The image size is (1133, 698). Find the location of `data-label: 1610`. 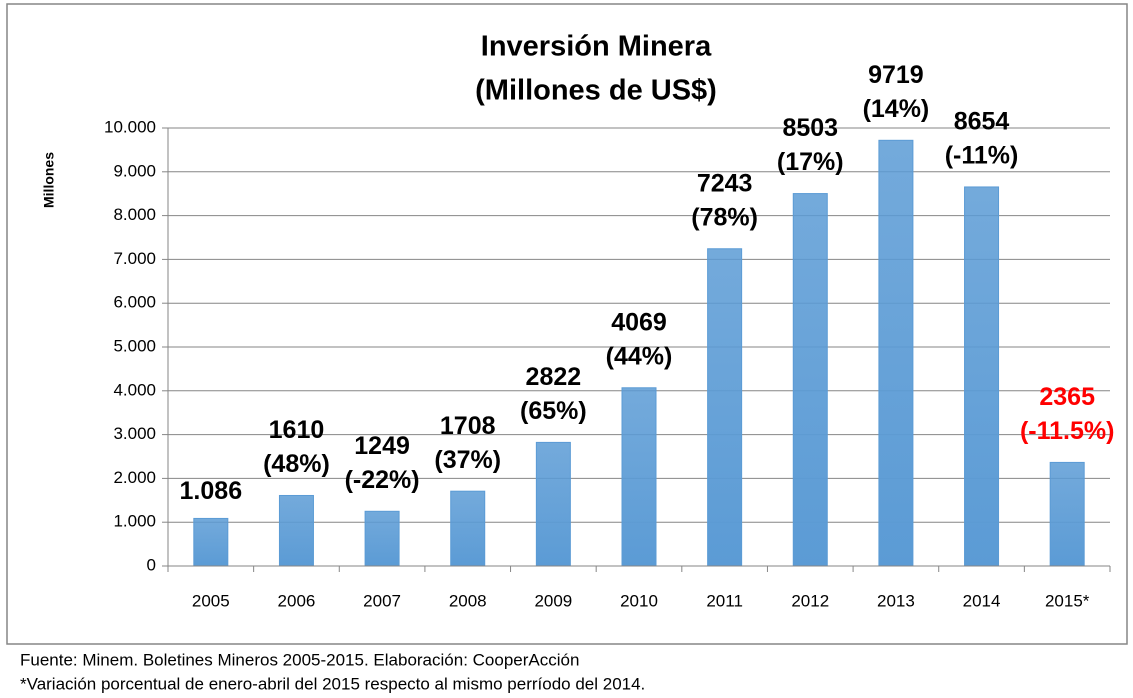

data-label: 1610 is located at coordinates (297, 430).